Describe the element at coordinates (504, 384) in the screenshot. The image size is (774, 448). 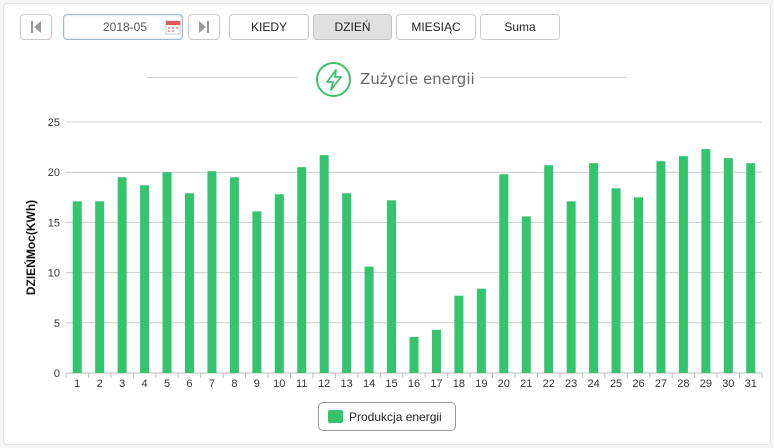
I see `x-tick-label: 20` at that location.